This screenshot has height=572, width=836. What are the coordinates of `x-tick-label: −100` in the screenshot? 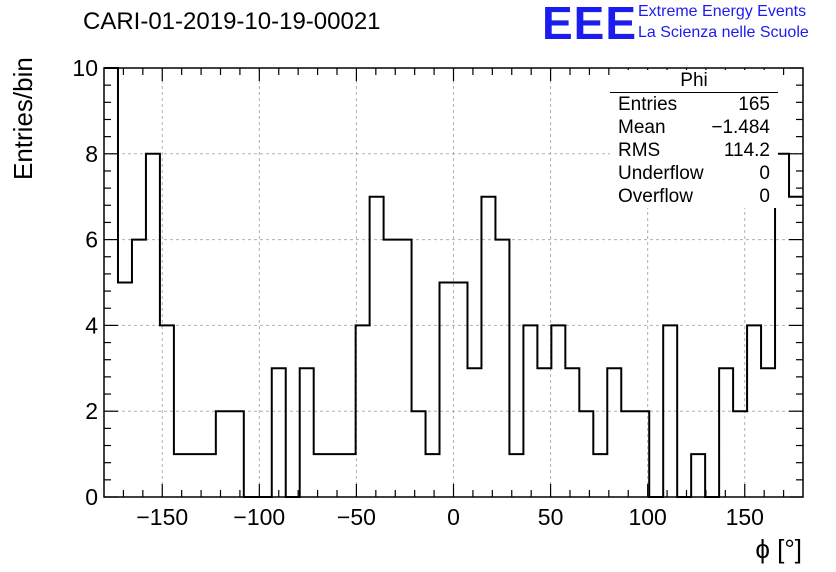 It's located at (259, 517).